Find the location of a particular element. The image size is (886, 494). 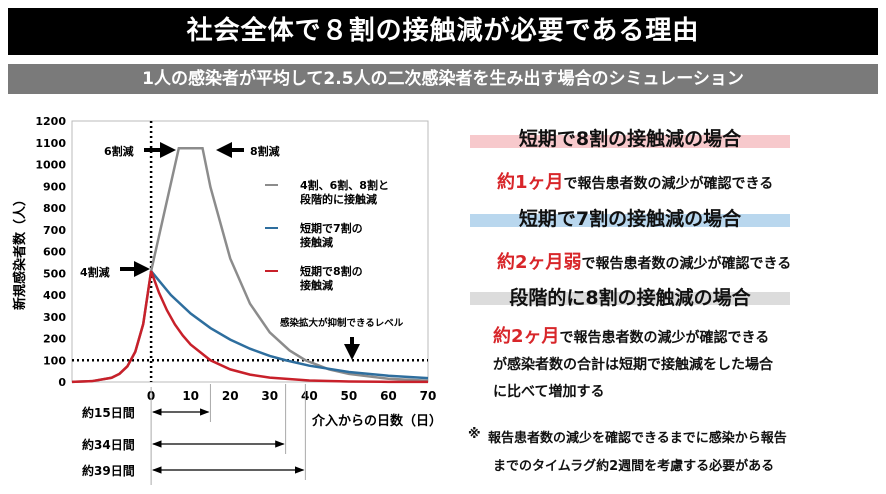

duration-label: 約39日間 is located at coordinates (108, 470).